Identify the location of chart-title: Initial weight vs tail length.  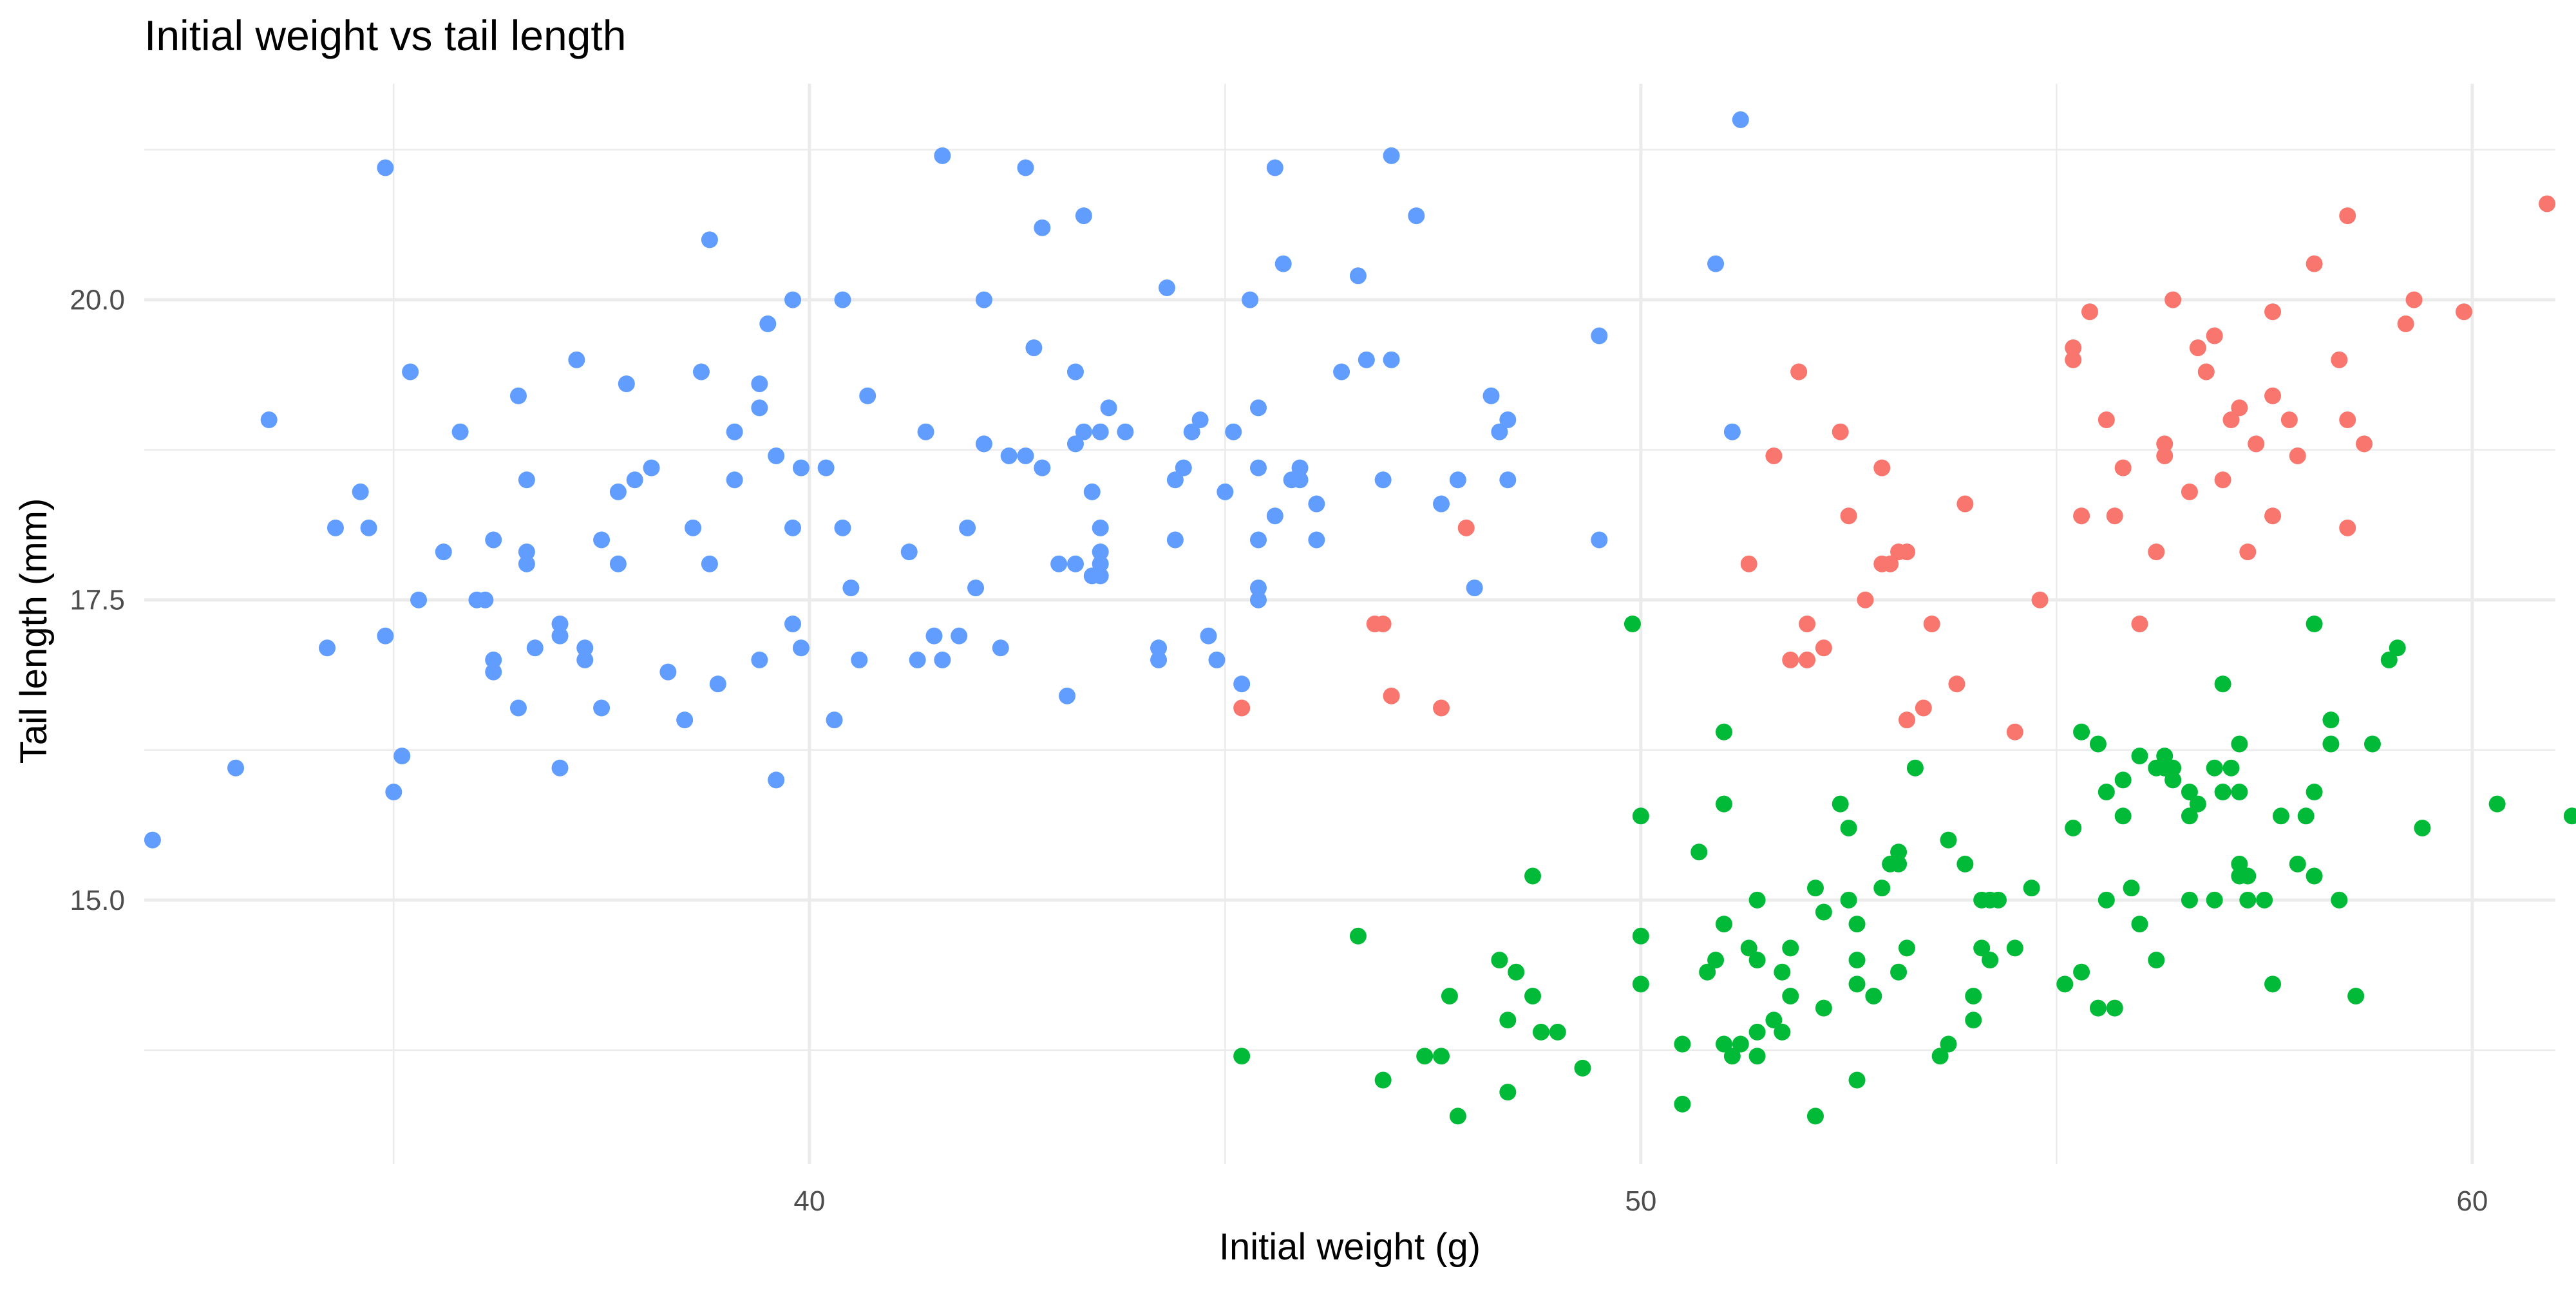
(385, 35).